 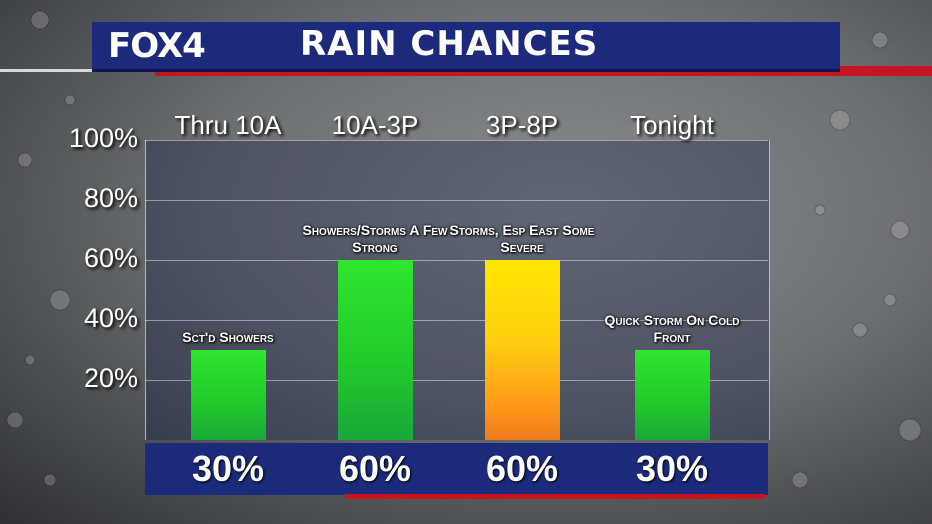 What do you see at coordinates (375, 125) in the screenshot?
I see `category-label: 10A-3P` at bounding box center [375, 125].